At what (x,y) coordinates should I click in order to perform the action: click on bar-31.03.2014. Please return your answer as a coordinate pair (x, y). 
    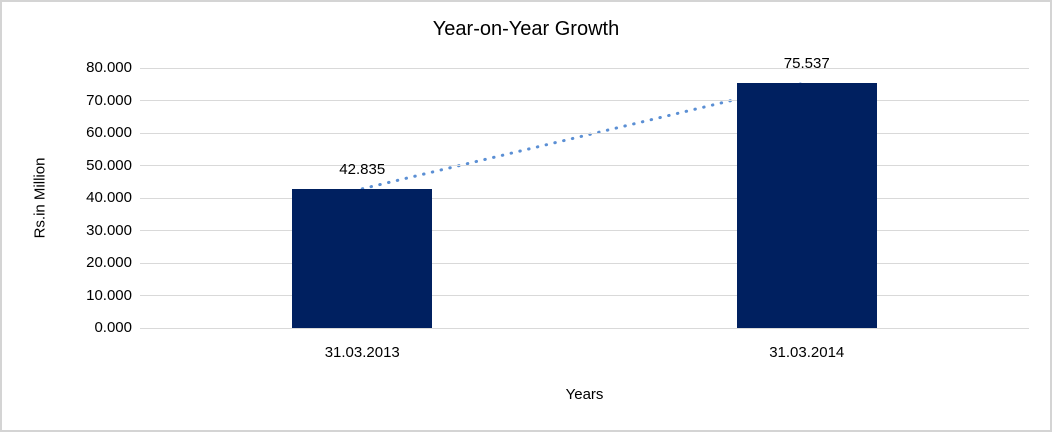
    Looking at the image, I should click on (806, 205).